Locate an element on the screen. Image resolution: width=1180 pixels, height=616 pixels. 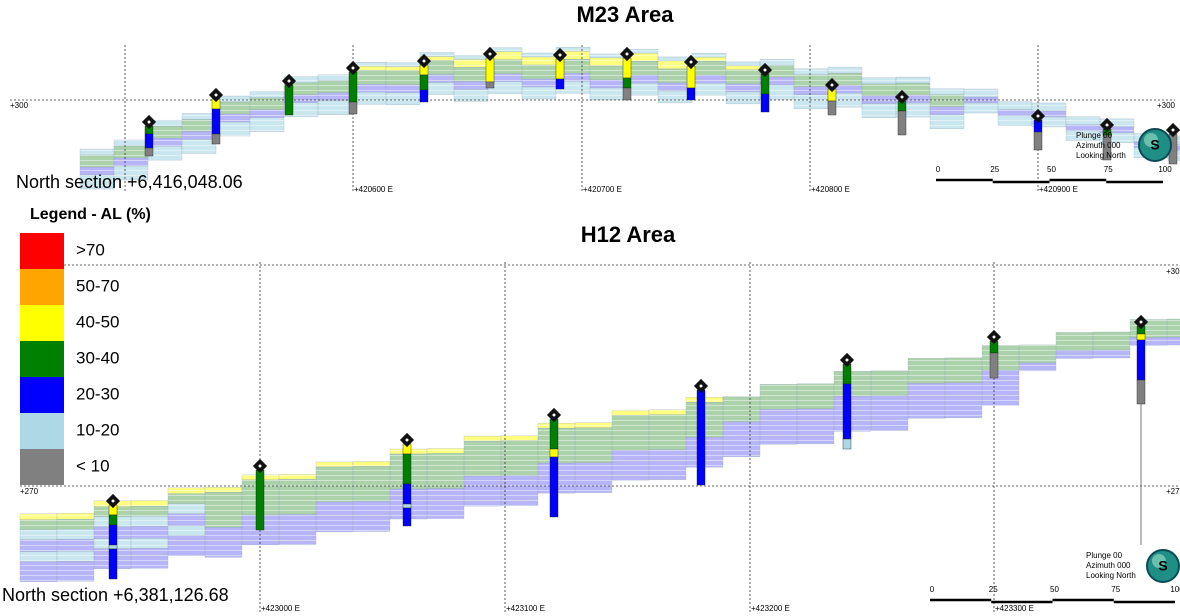
compass-highlight is located at coordinates (1159, 561).